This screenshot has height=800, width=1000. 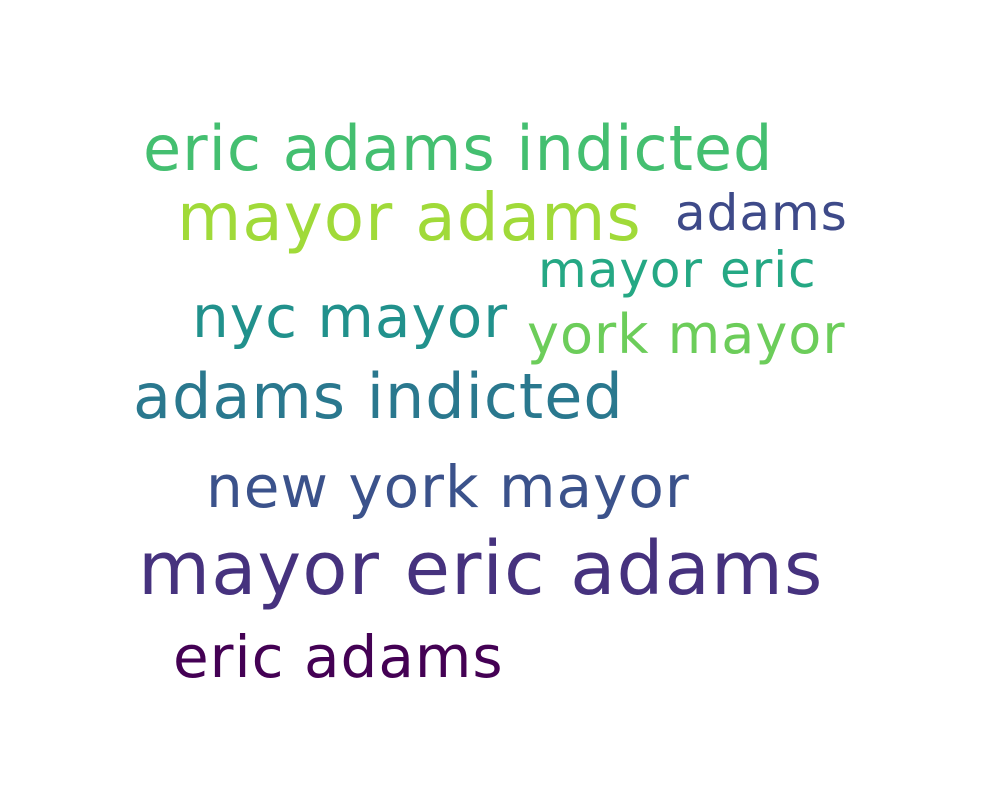 I want to click on word-eric-adams-indicted: eric adams indicted, so click(x=458, y=148).